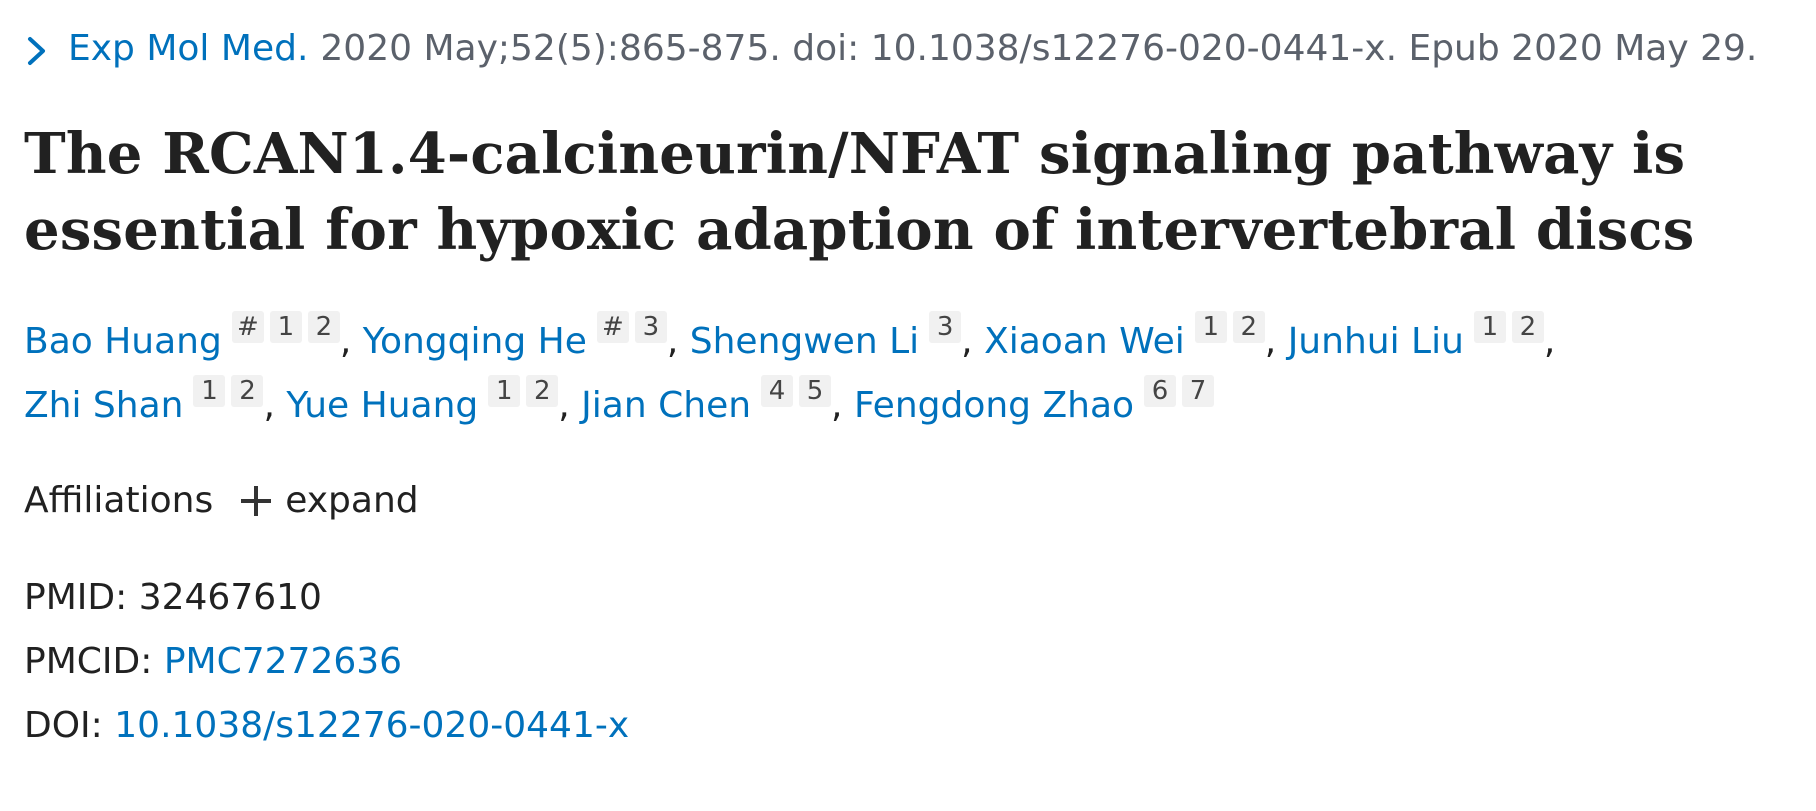 This screenshot has width=1816, height=811. What do you see at coordinates (36, 51) in the screenshot?
I see `chevron-right-icon-graphic` at bounding box center [36, 51].